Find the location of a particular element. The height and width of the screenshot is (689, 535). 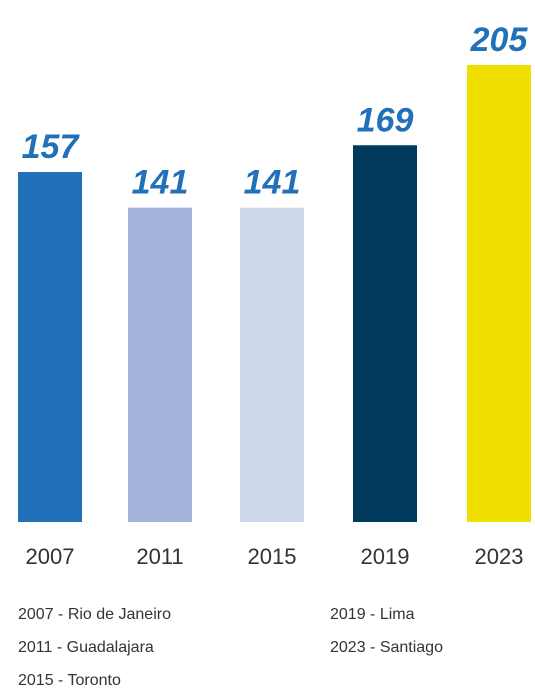

x-tick-label: 2011 is located at coordinates (159, 556).